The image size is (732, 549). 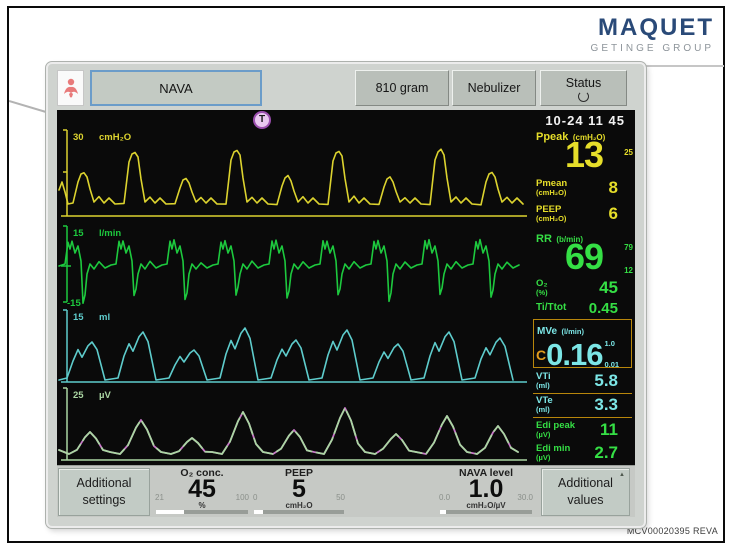 I want to click on o2-conc-setting: O₂ conc. 45 21 100 %, so click(x=202, y=492).